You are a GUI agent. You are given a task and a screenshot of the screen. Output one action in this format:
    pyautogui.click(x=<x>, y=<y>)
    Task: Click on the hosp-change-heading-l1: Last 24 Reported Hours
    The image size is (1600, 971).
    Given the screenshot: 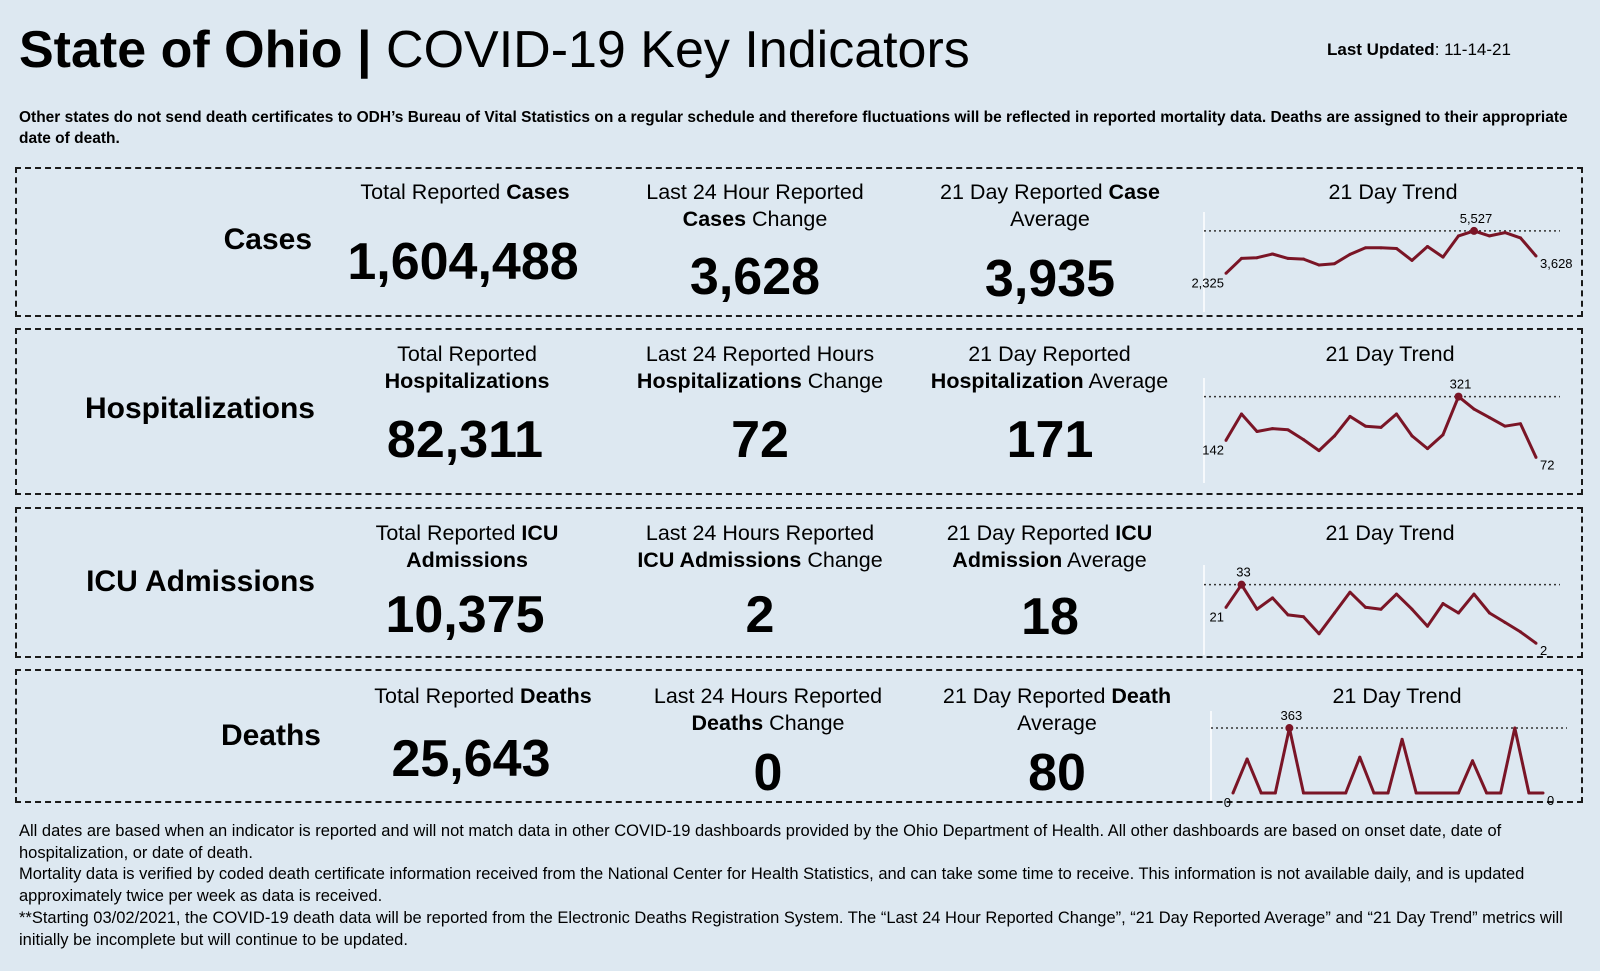 What is the action you would take?
    pyautogui.click(x=760, y=354)
    